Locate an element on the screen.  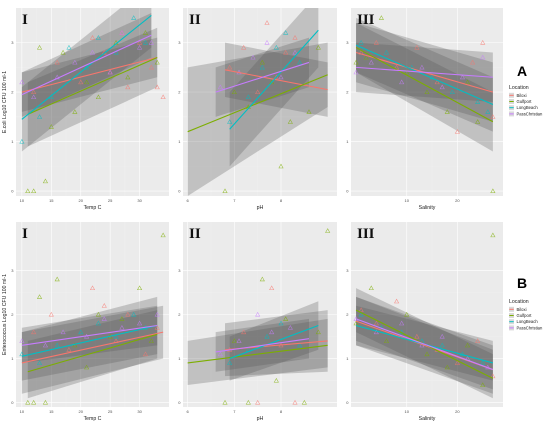
ci-band-gulfport is located at coordinates (257, 119).